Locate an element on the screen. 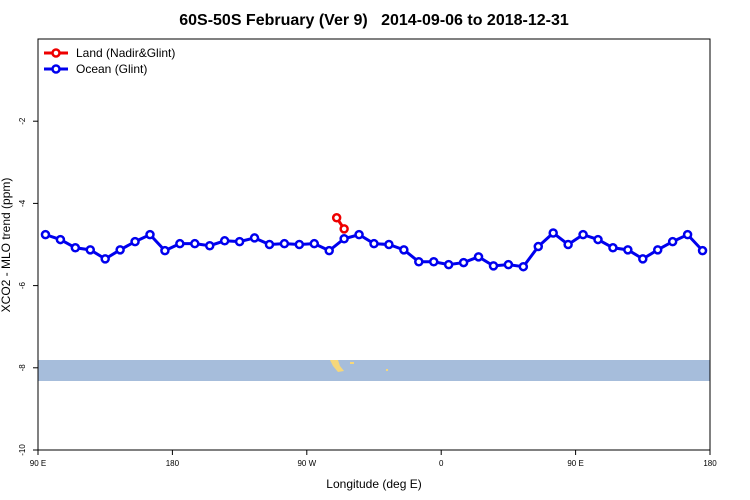  y-tick-label: -2 is located at coordinates (22, 121).